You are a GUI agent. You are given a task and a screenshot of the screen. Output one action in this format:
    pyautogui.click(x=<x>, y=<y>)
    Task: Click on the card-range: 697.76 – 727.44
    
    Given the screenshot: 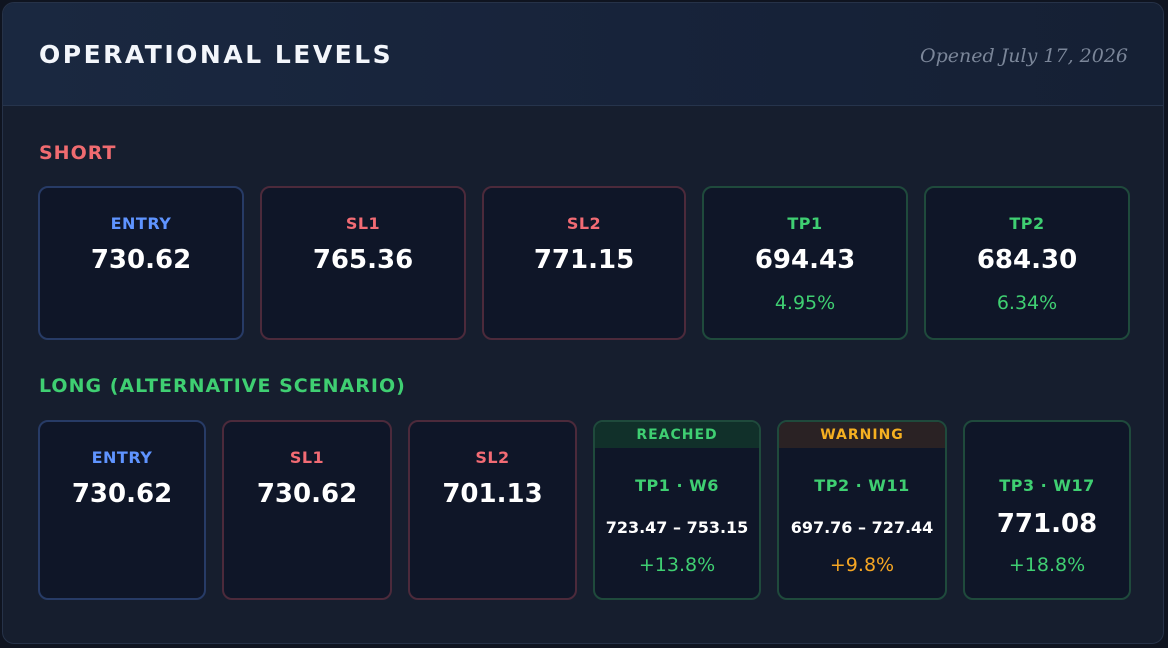 What is the action you would take?
    pyautogui.click(x=862, y=527)
    